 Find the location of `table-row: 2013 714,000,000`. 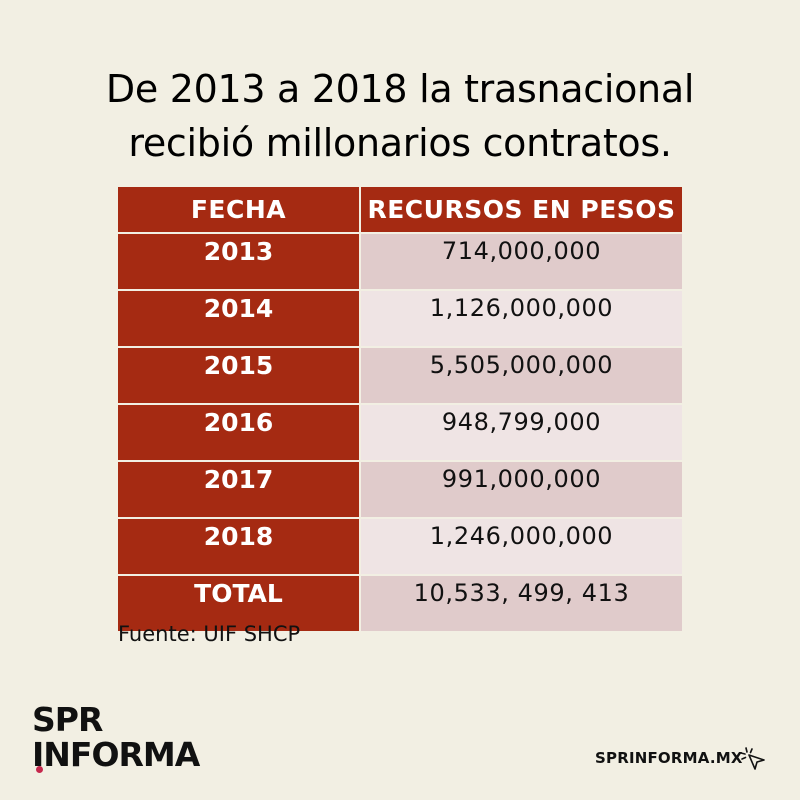

table-row: 2013 714,000,000 is located at coordinates (400, 261).